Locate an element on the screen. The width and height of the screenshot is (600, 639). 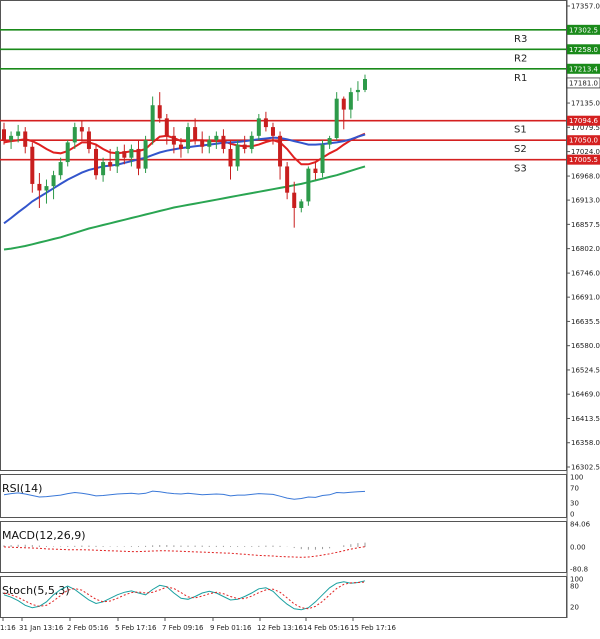
indicator-pane-frame is located at coordinates (283, 597).